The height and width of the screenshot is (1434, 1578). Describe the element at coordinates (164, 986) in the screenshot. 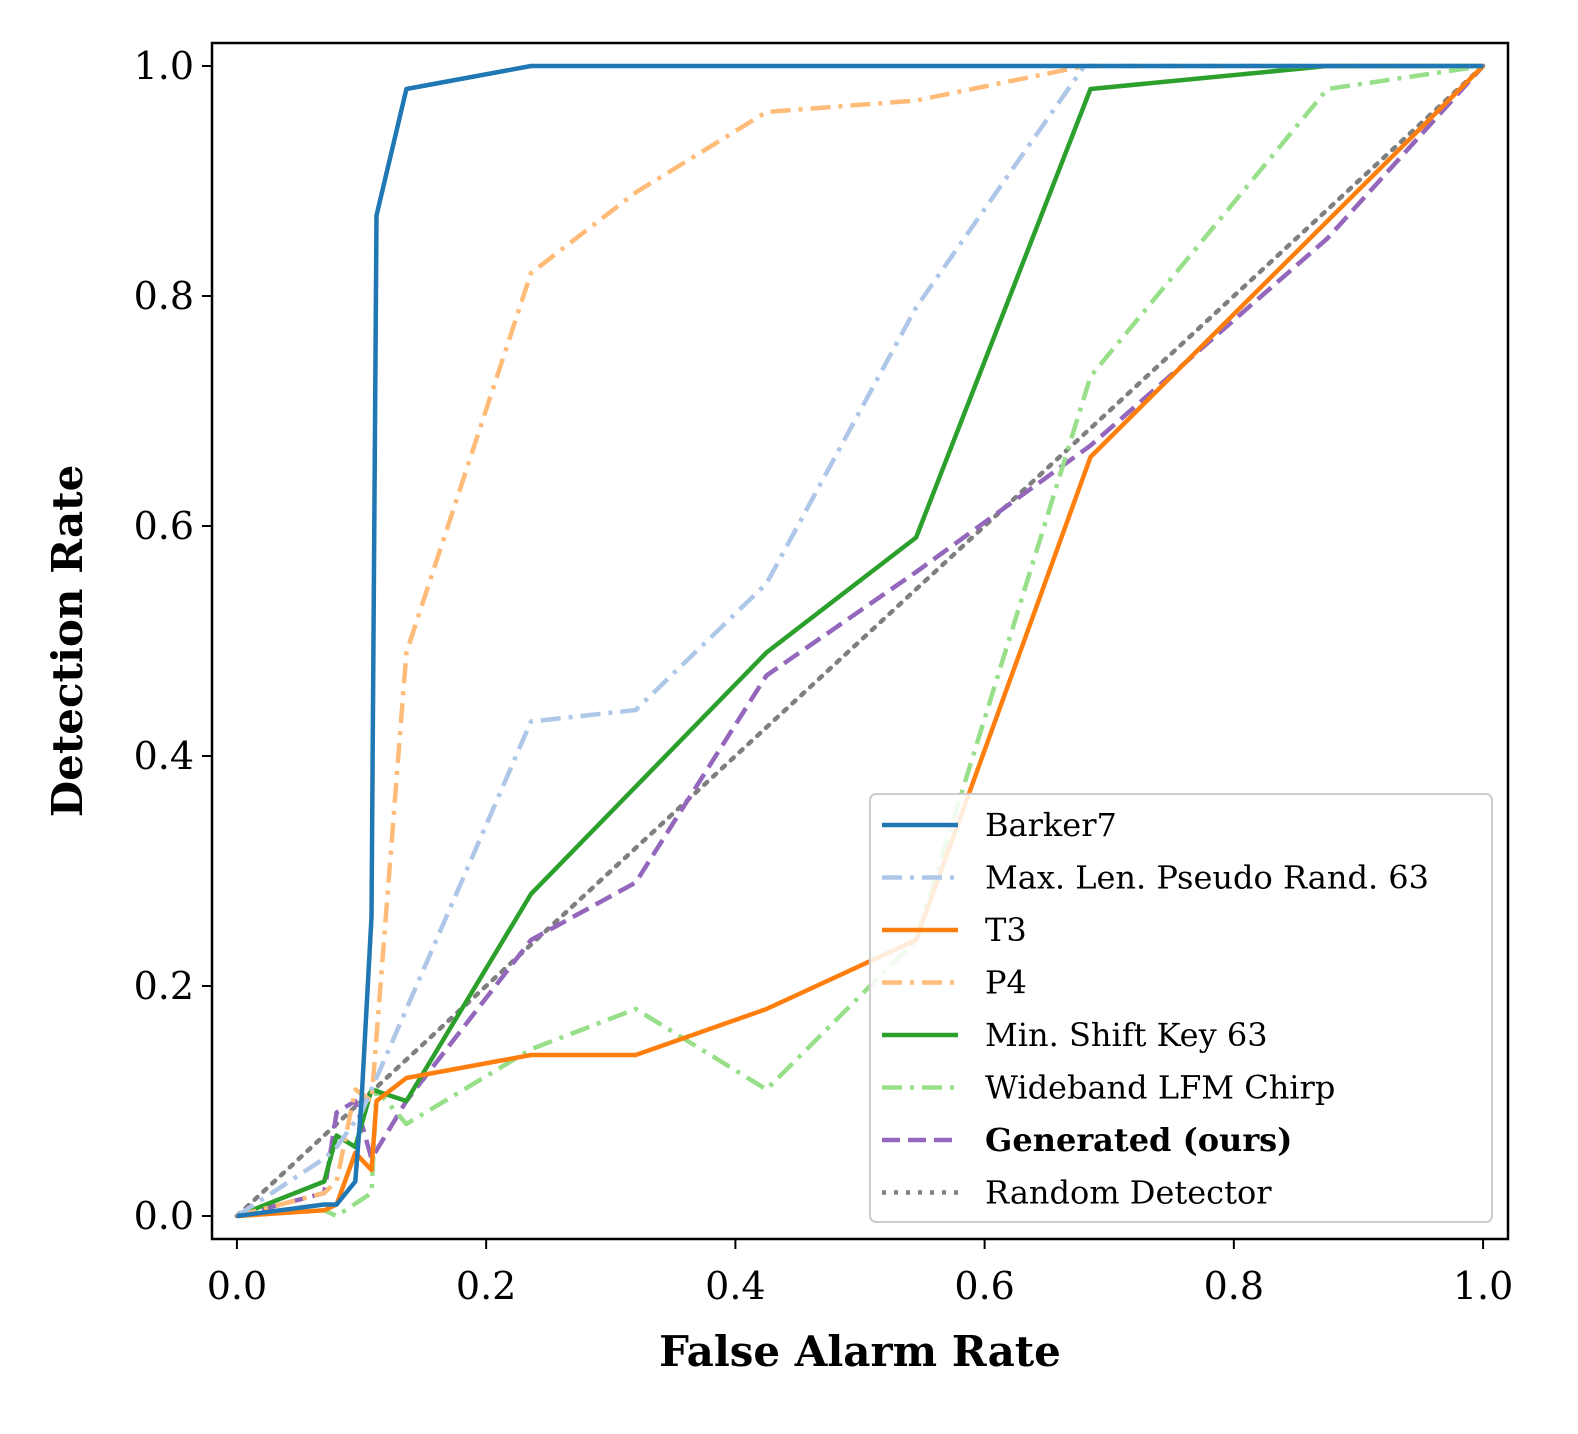

I see `y-tick-label: 0.2` at that location.